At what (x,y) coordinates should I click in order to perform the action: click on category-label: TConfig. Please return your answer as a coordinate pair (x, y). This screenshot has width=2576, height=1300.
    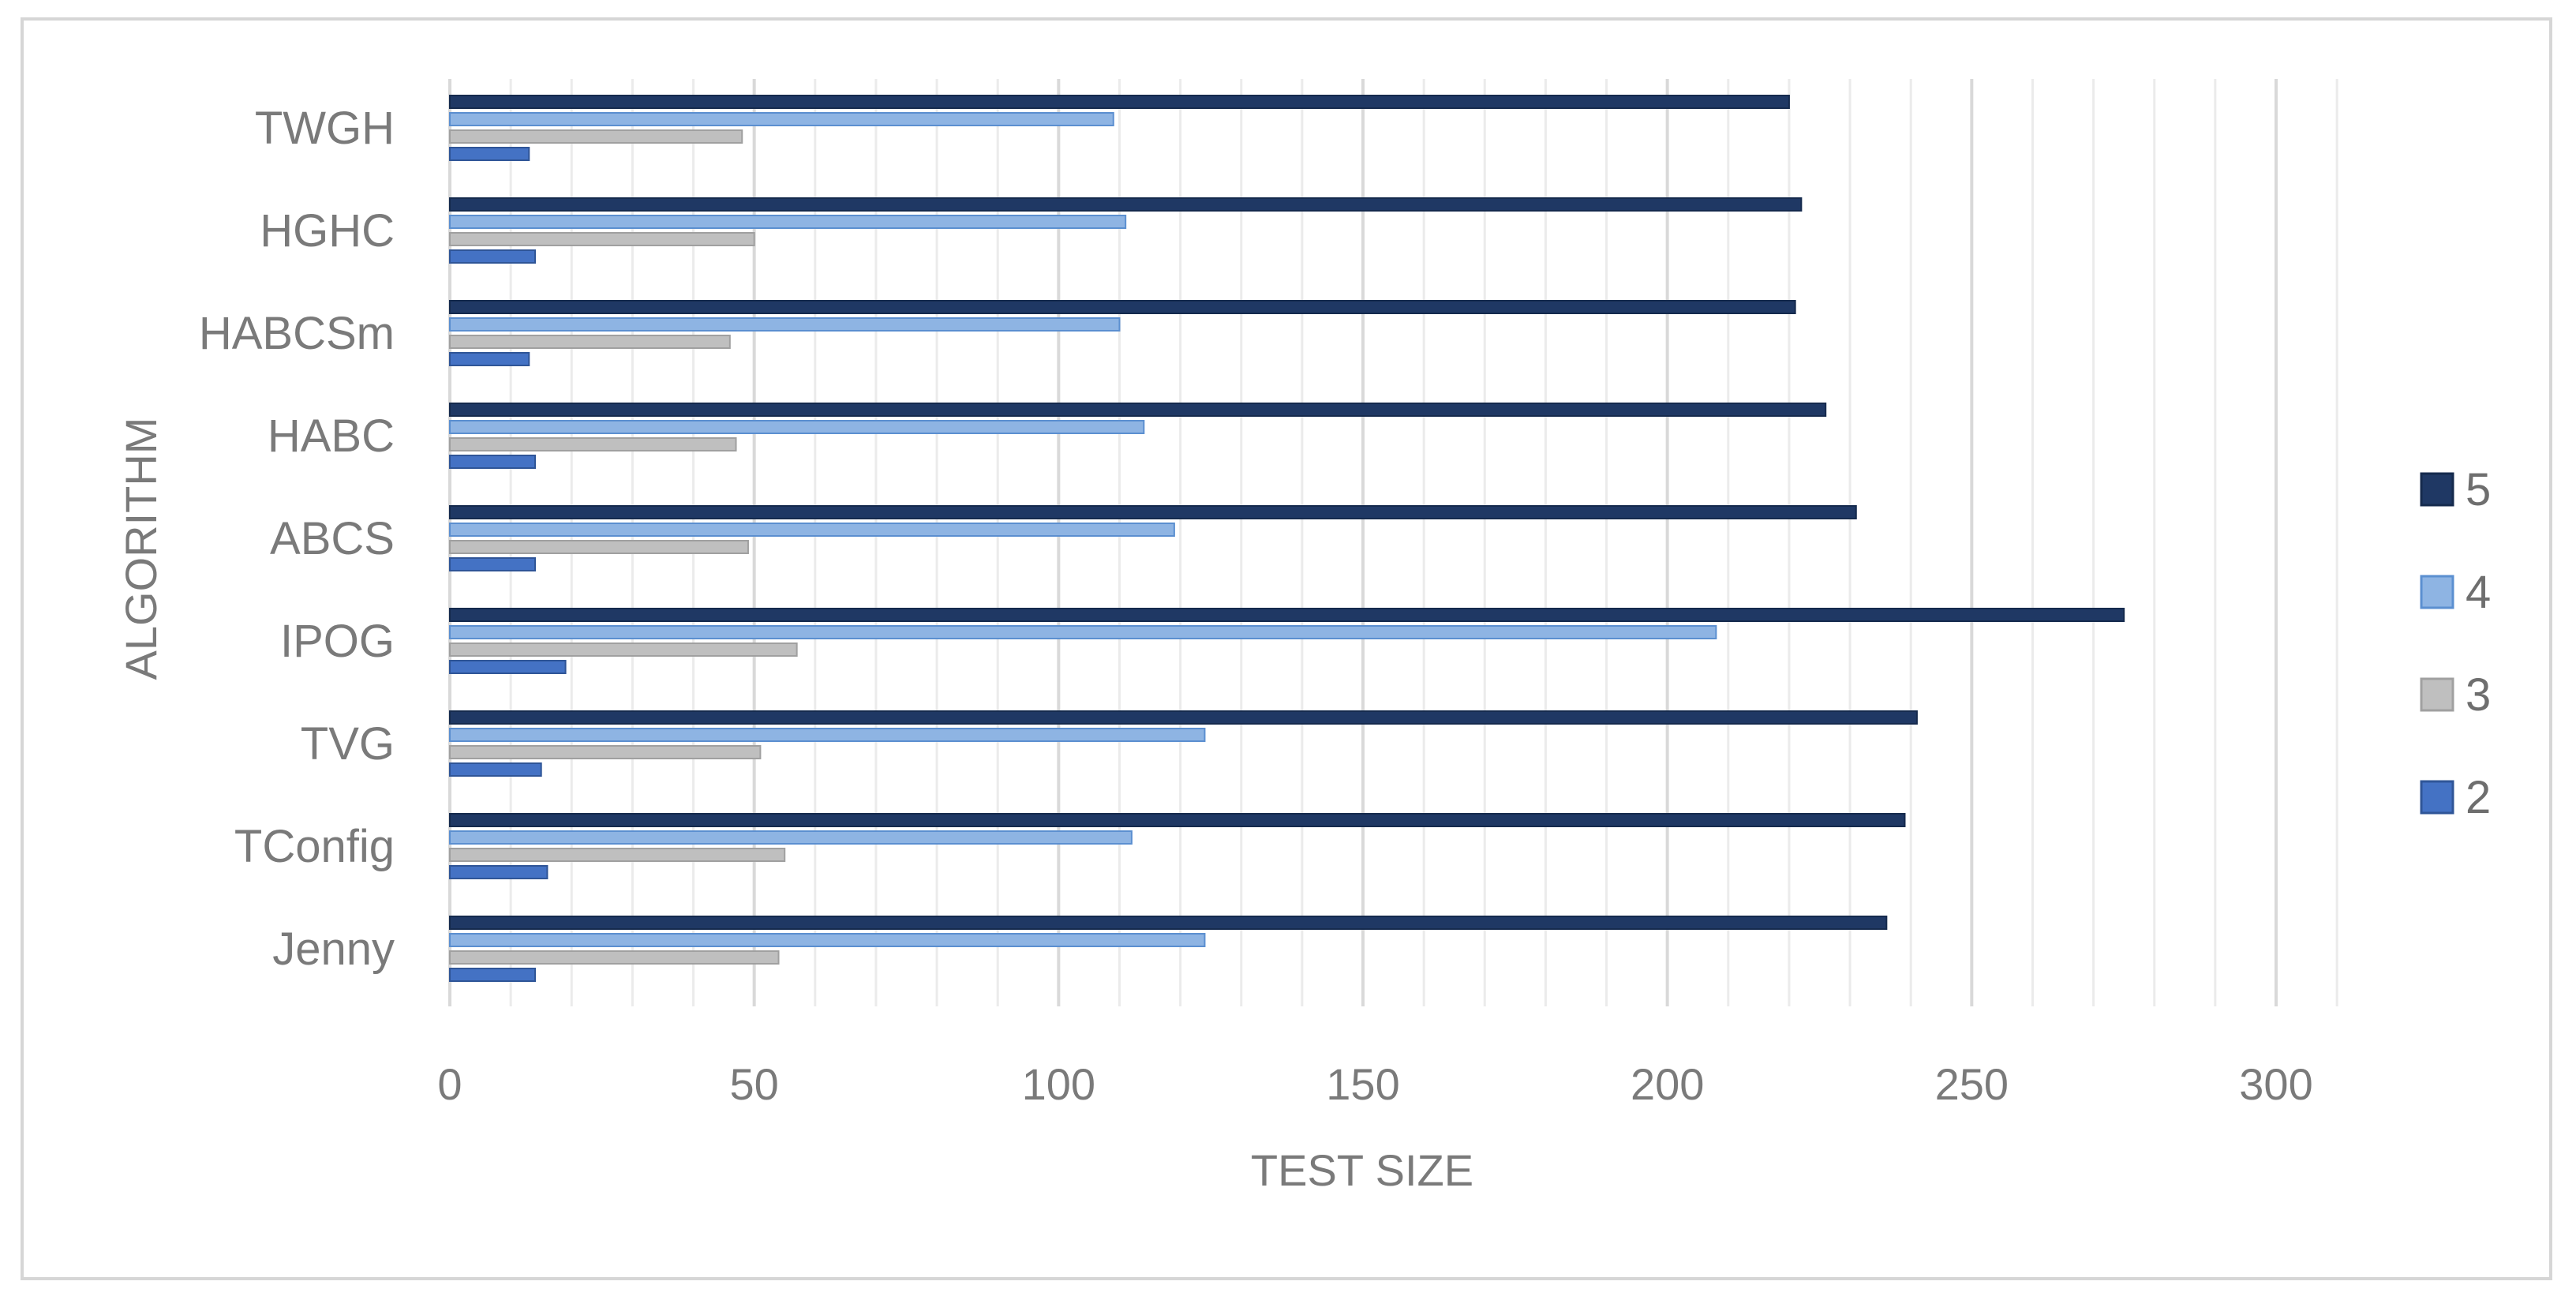
    Looking at the image, I should click on (314, 846).